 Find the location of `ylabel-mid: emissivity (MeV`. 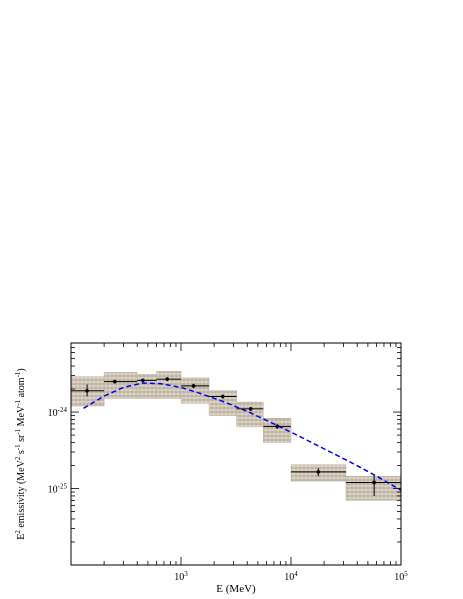

ylabel-mid: emissivity (MeV is located at coordinates (21, 494).